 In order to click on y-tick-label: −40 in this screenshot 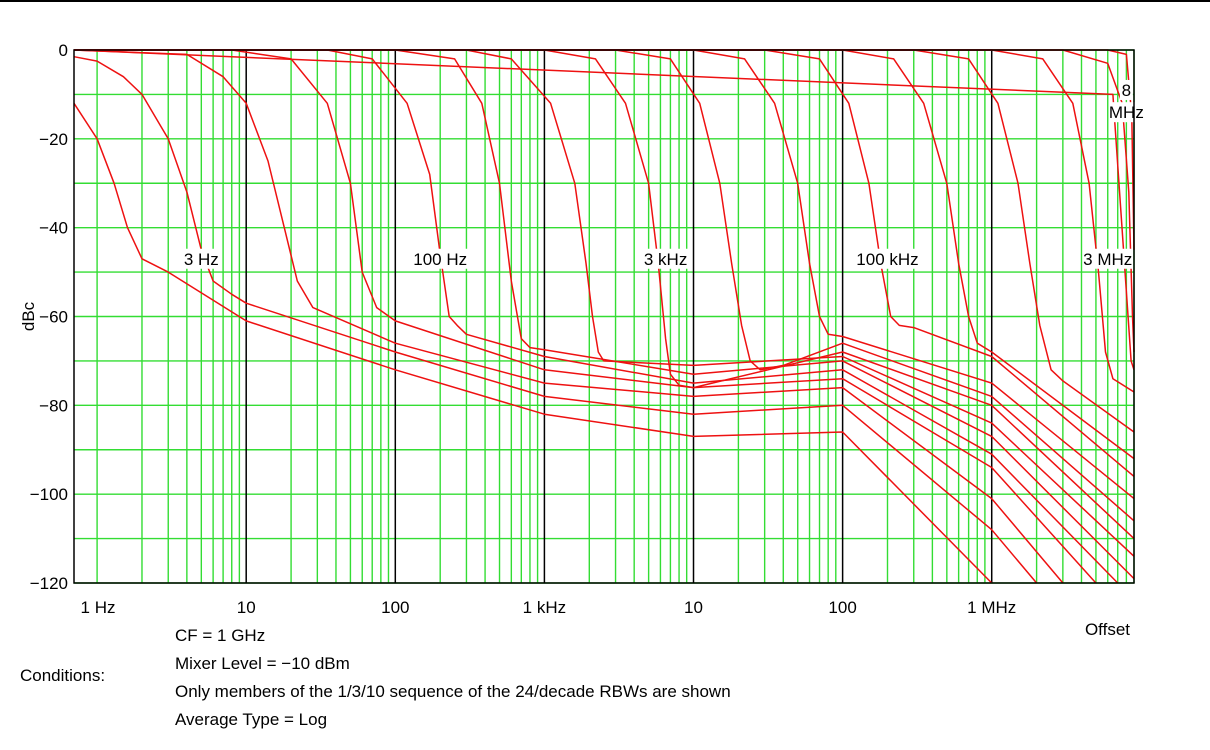, I will do `click(53, 228)`.